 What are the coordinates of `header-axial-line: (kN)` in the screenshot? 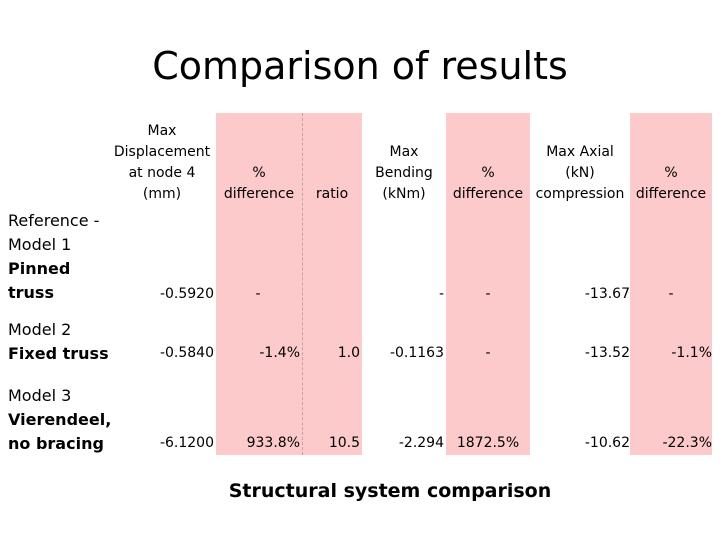 It's located at (580, 173).